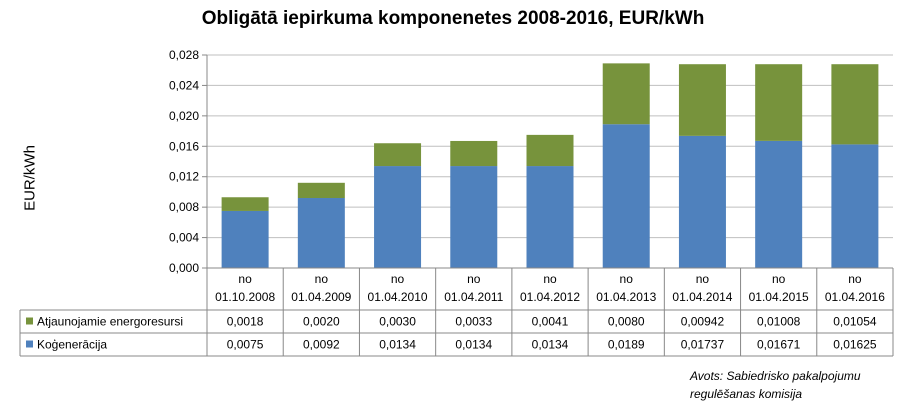  What do you see at coordinates (184, 238) in the screenshot?
I see `y-tick-label: 0,004` at bounding box center [184, 238].